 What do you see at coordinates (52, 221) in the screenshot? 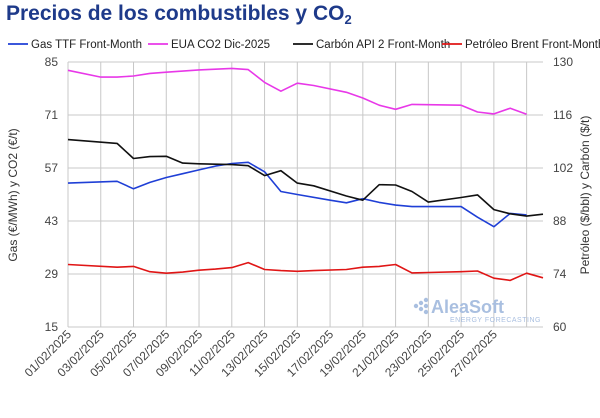
I see `y-left-tick-label: 43` at bounding box center [52, 221].